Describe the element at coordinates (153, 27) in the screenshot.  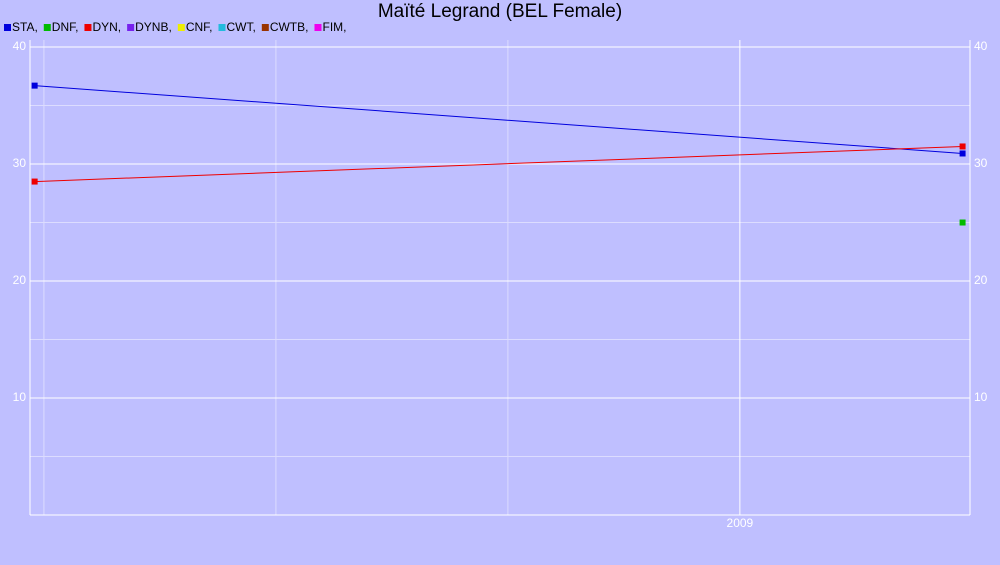
I see `legend-label: DYNB,` at that location.